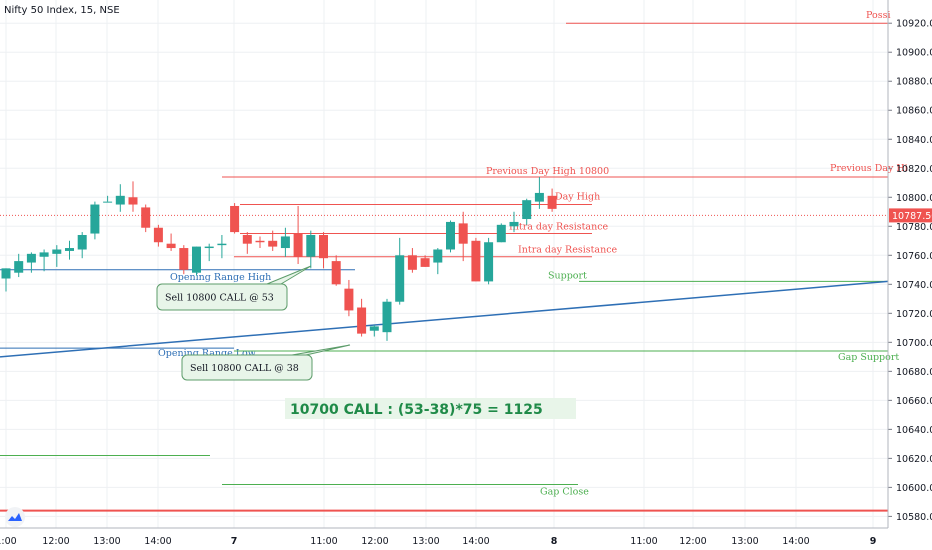 This screenshot has height=550, width=932. What do you see at coordinates (207, 353) in the screenshot?
I see `level-label: Opening Range Low` at bounding box center [207, 353].